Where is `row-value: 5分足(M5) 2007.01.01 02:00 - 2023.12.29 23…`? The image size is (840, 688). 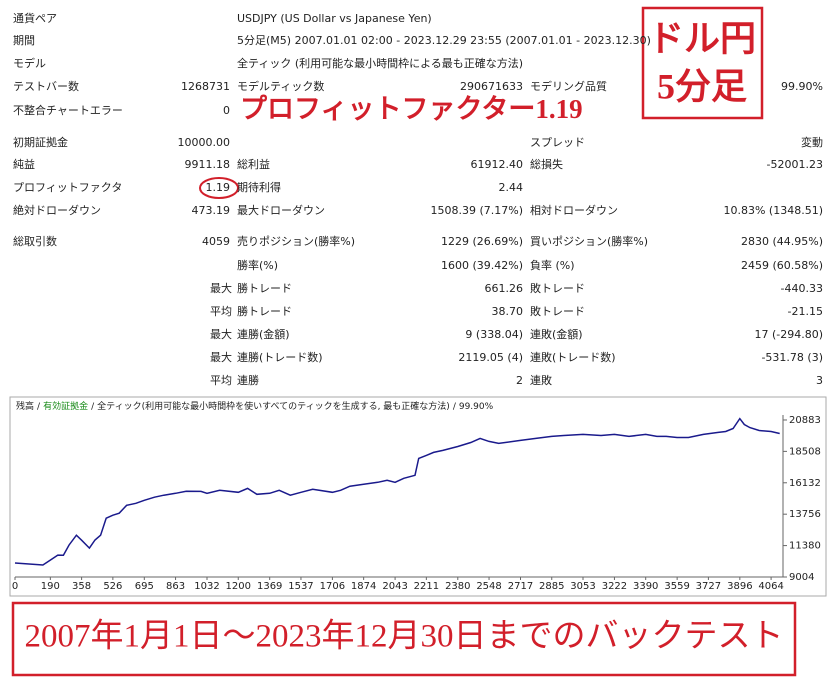 row-value: 5分足(M5) 2007.01.01 02:00 - 2023.12.29 23… is located at coordinates (444, 40).